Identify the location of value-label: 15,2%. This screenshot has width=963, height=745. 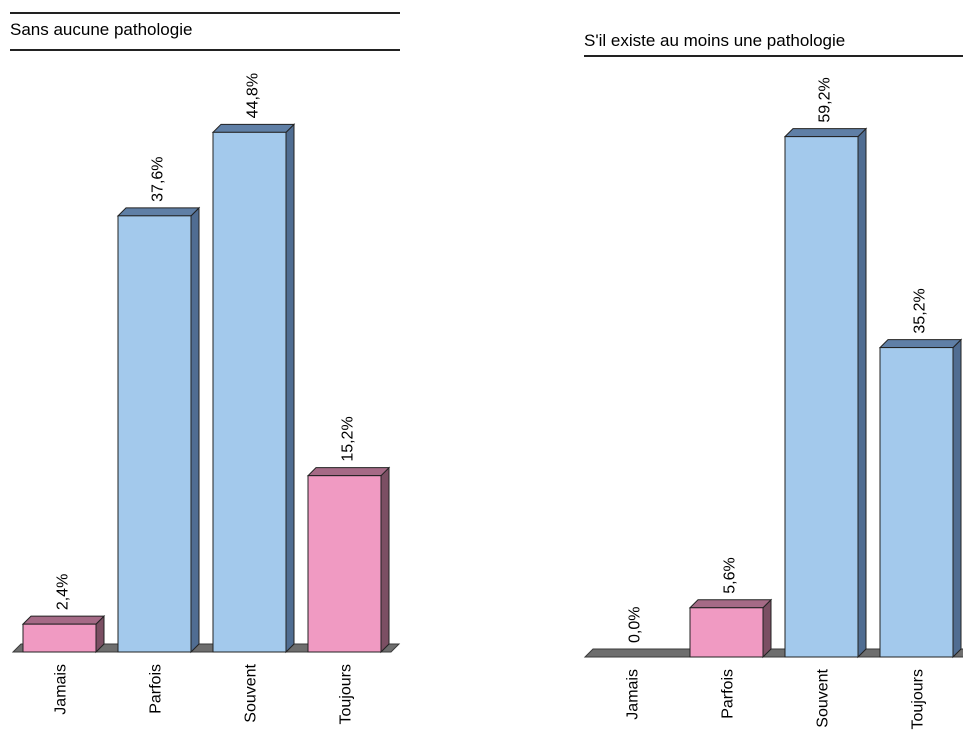
(348, 438).